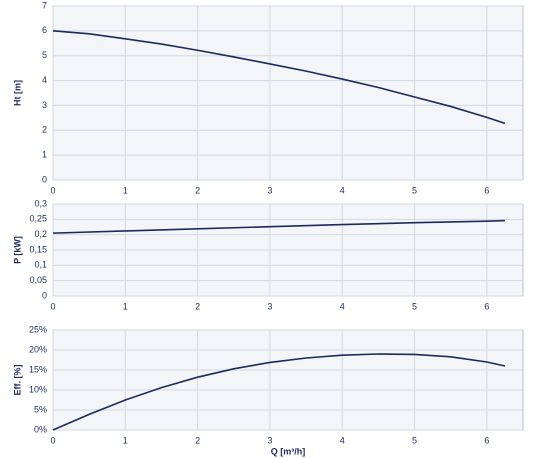 The width and height of the screenshot is (539, 458). What do you see at coordinates (40, 409) in the screenshot?
I see `y-tick-label: 5%` at bounding box center [40, 409].